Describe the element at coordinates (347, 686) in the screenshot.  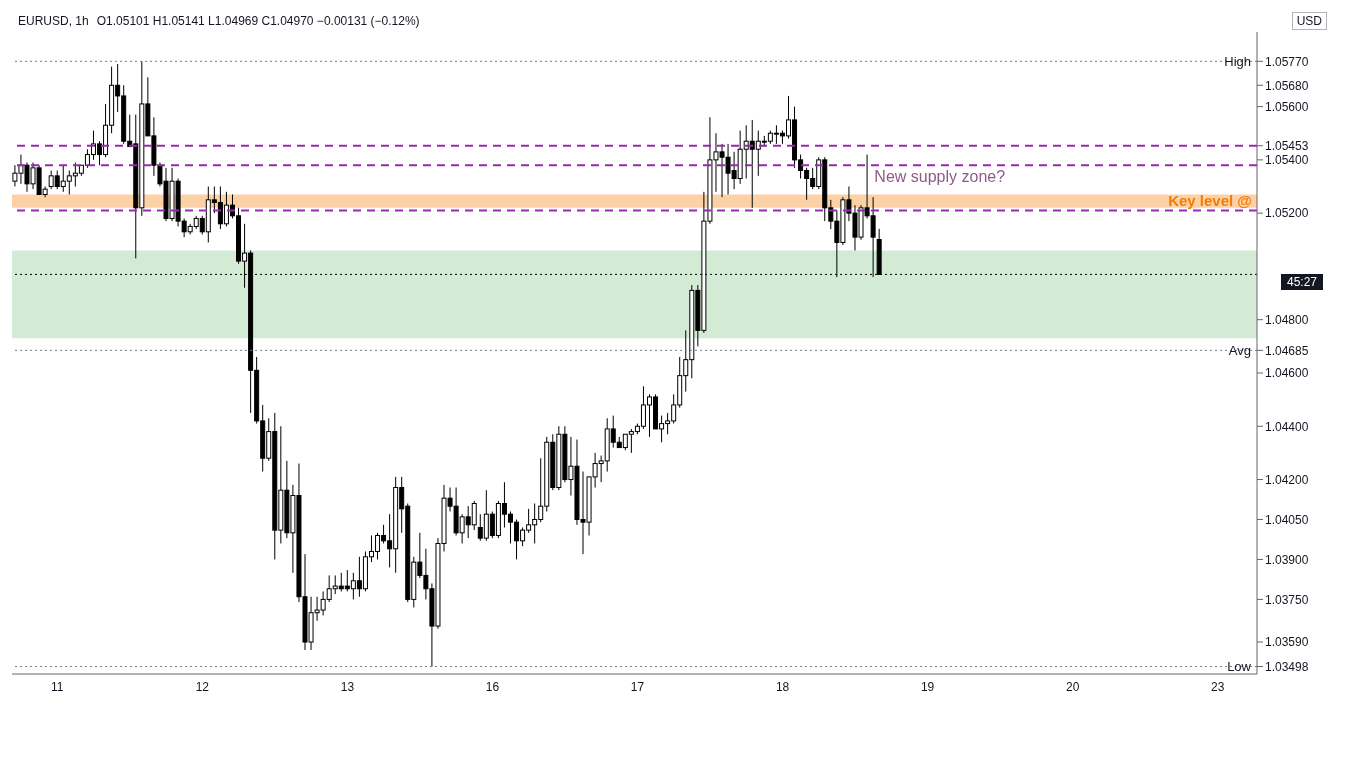
I see `x-tick-label: 13` at that location.